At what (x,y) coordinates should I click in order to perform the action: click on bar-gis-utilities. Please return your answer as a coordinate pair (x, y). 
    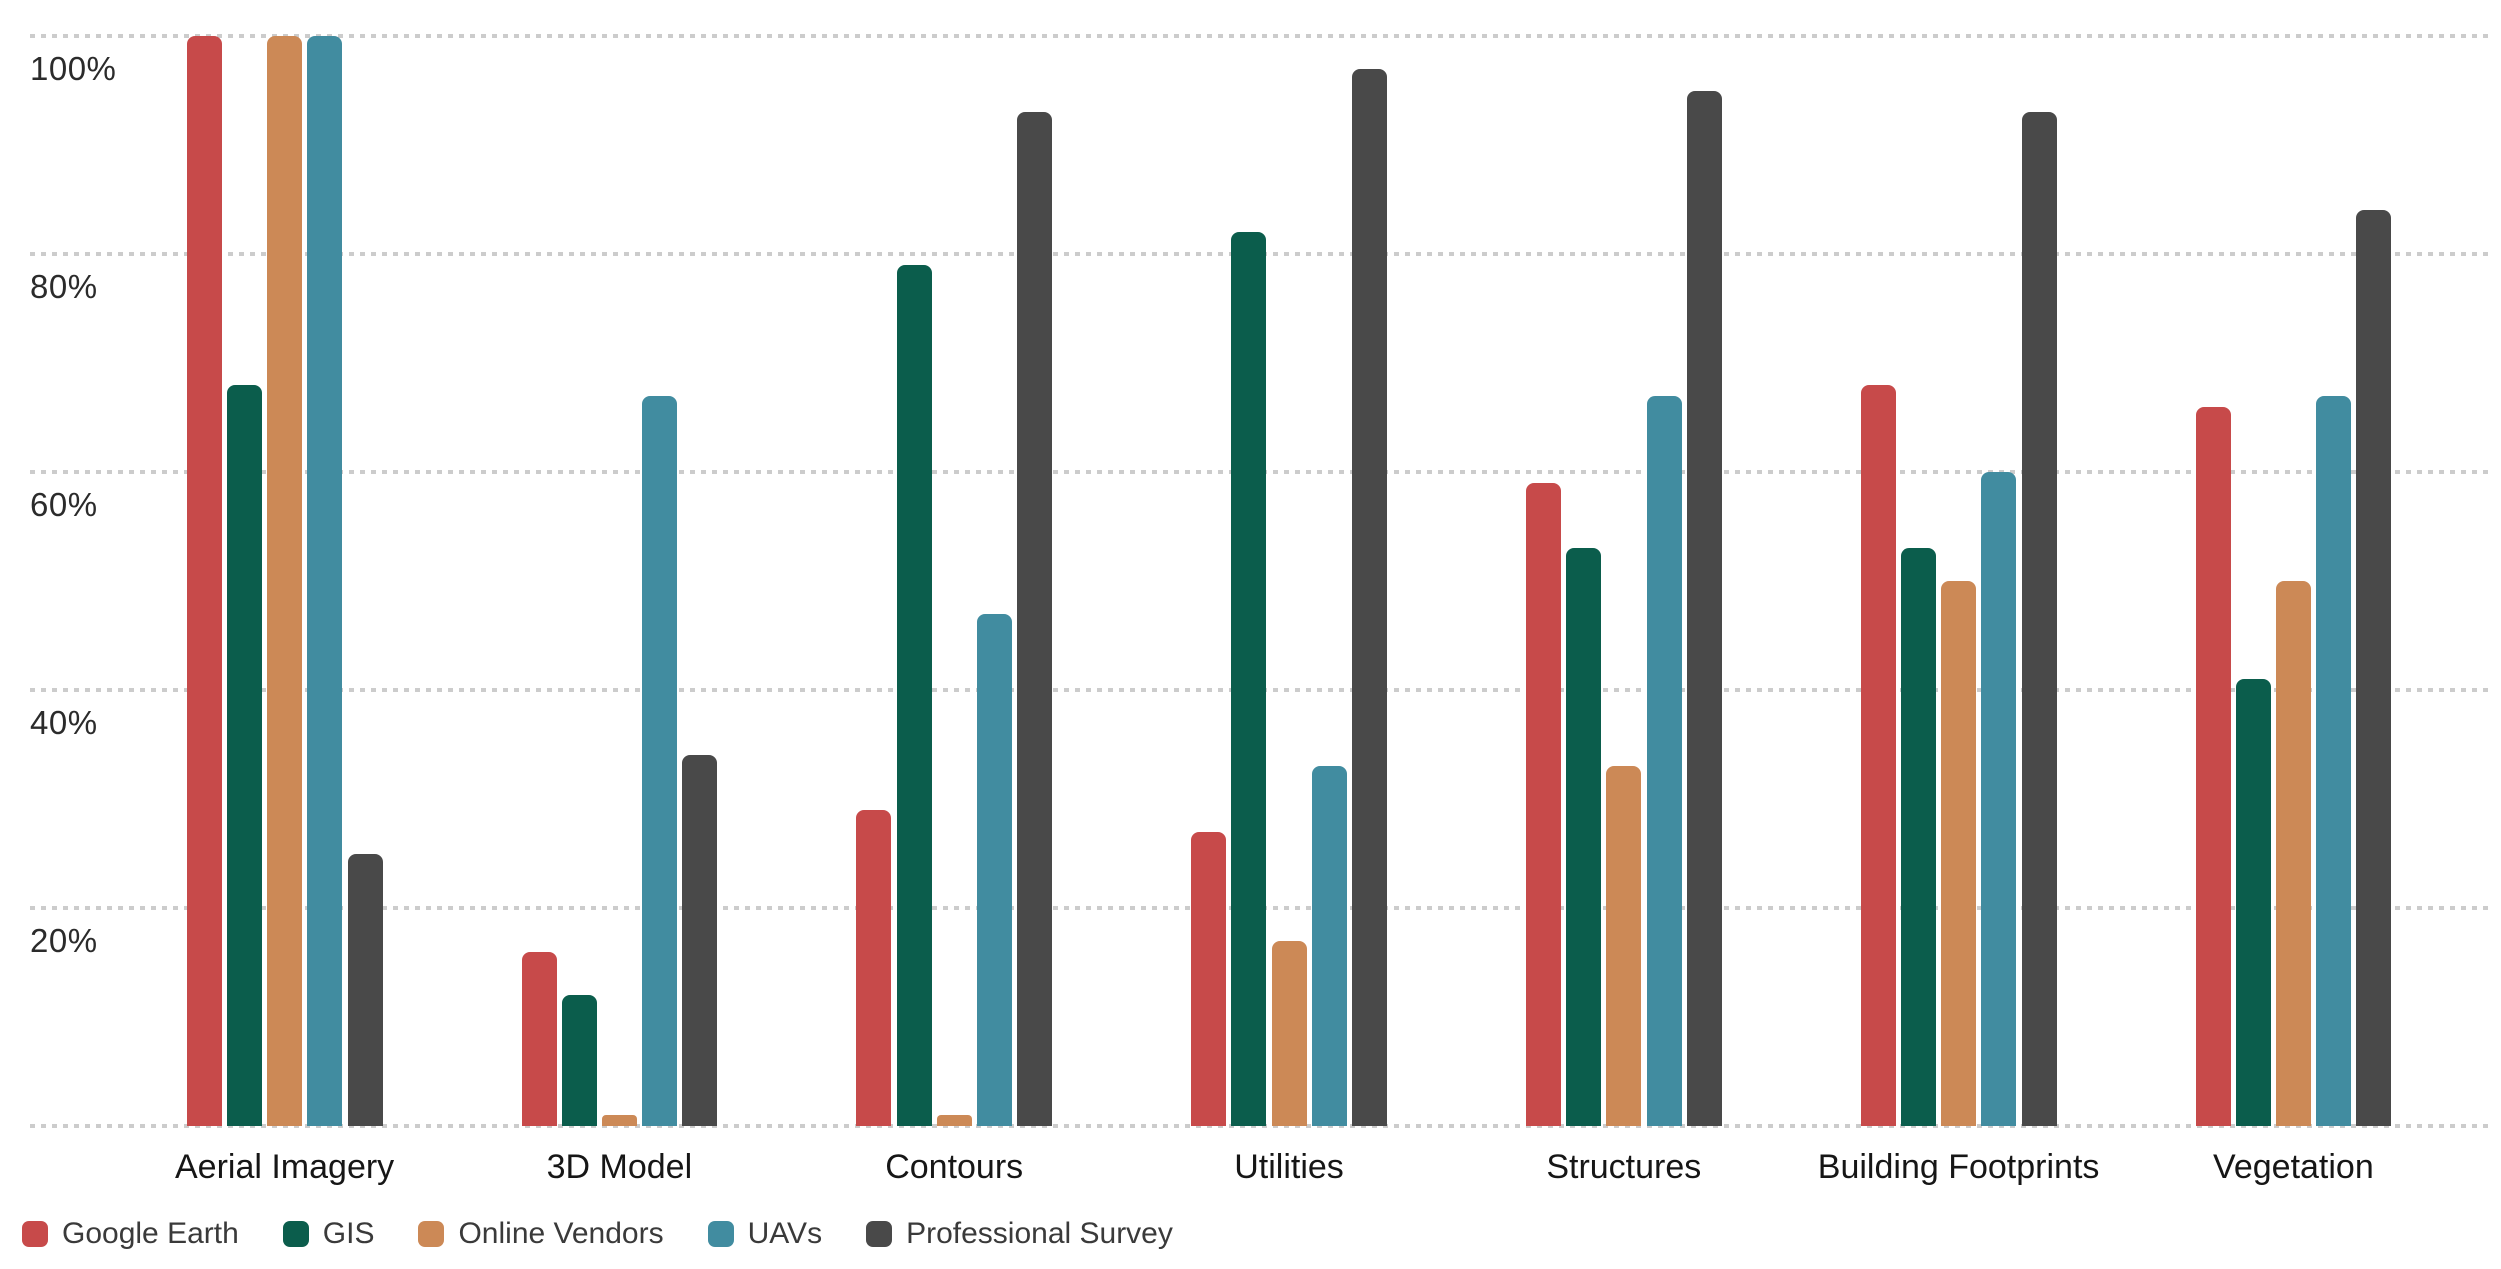
    Looking at the image, I should click on (1249, 679).